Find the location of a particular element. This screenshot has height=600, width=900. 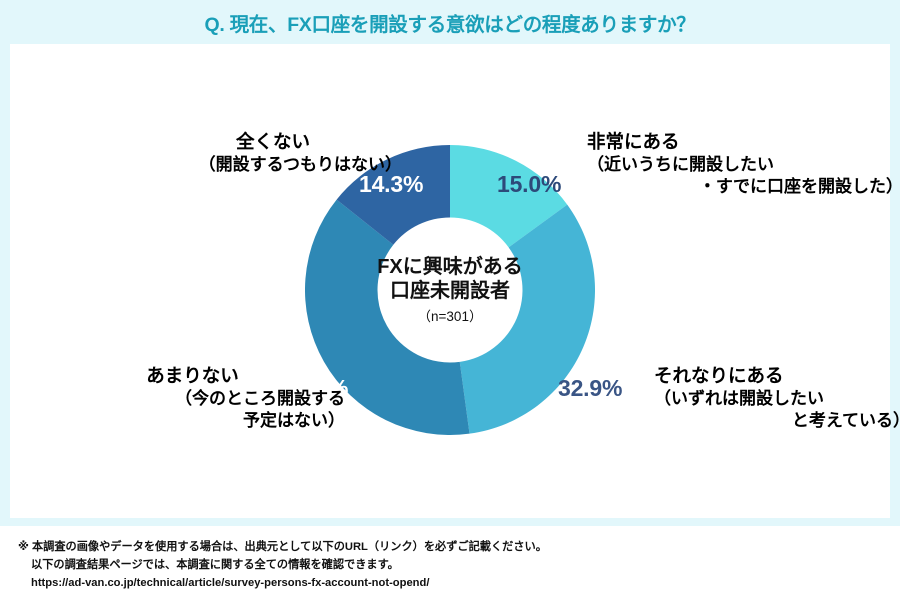

callout-some-sub1: （いずれは開設したい is located at coordinates (739, 398).